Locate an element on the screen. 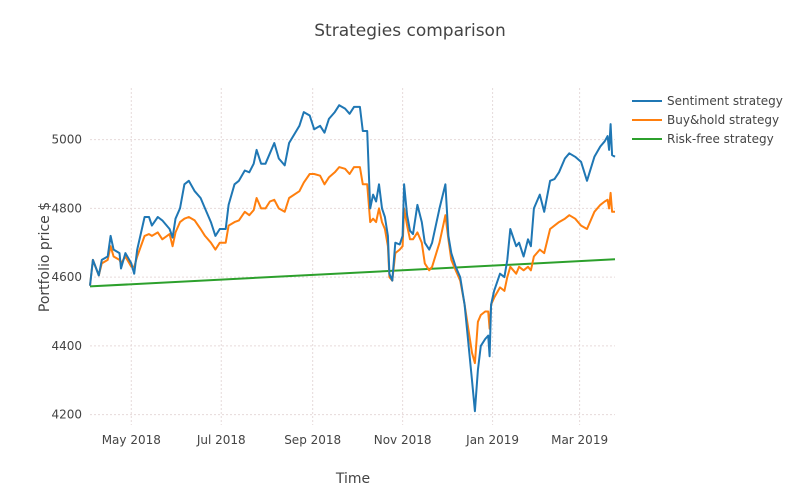 This screenshot has width=792, height=499. y-tick-label: 4800 is located at coordinates (66, 208).